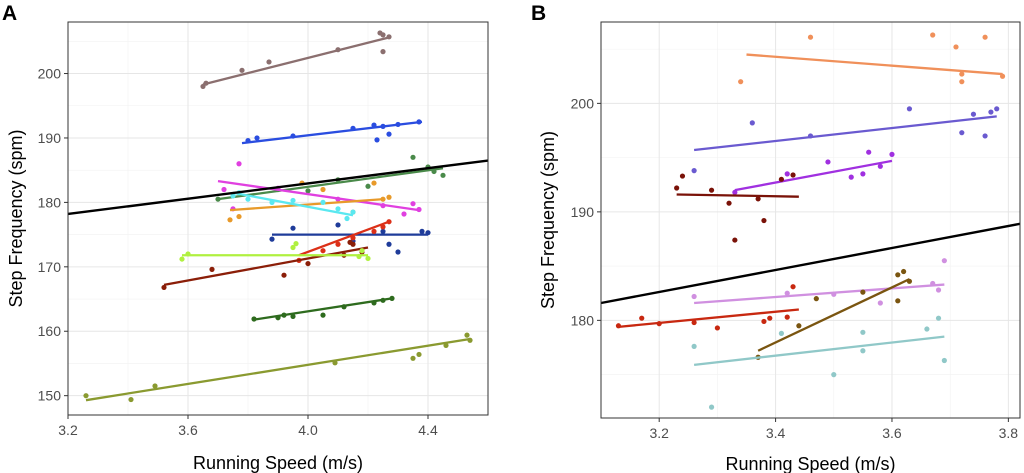 The image size is (1024, 473). What do you see at coordinates (323, 308) in the screenshot?
I see `series-dark-green` at bounding box center [323, 308].